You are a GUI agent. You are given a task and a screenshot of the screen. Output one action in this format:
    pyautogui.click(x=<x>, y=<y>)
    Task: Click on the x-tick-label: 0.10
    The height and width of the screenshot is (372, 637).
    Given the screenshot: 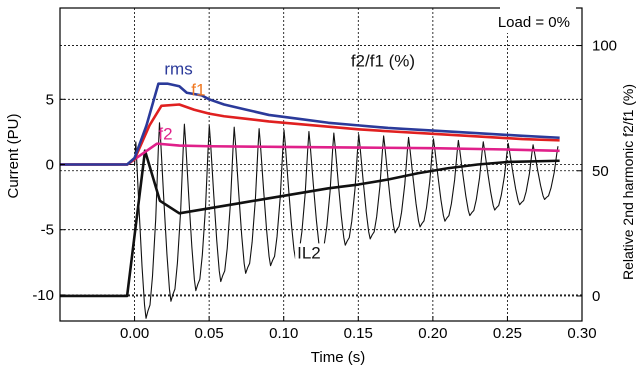 What is the action you would take?
    pyautogui.click(x=283, y=333)
    